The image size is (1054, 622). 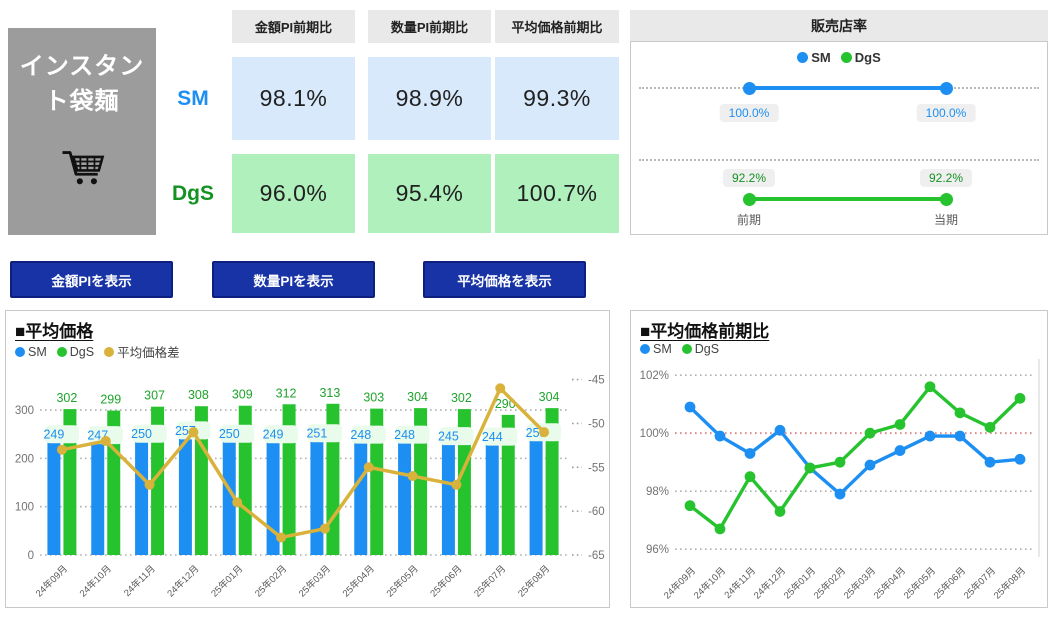 What do you see at coordinates (193, 193) in the screenshot?
I see `kpi-row-label-dgs: DgS` at bounding box center [193, 193].